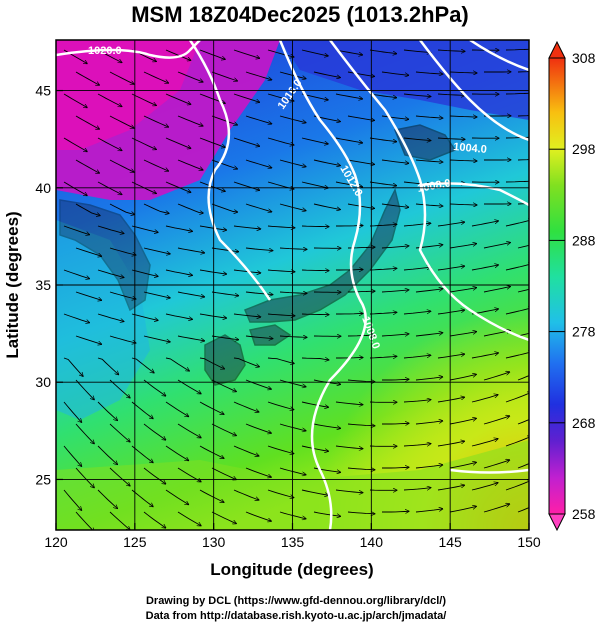 The height and width of the screenshot is (625, 599). What do you see at coordinates (584, 423) in the screenshot?
I see `colorbar-tick-label: 268` at bounding box center [584, 423].